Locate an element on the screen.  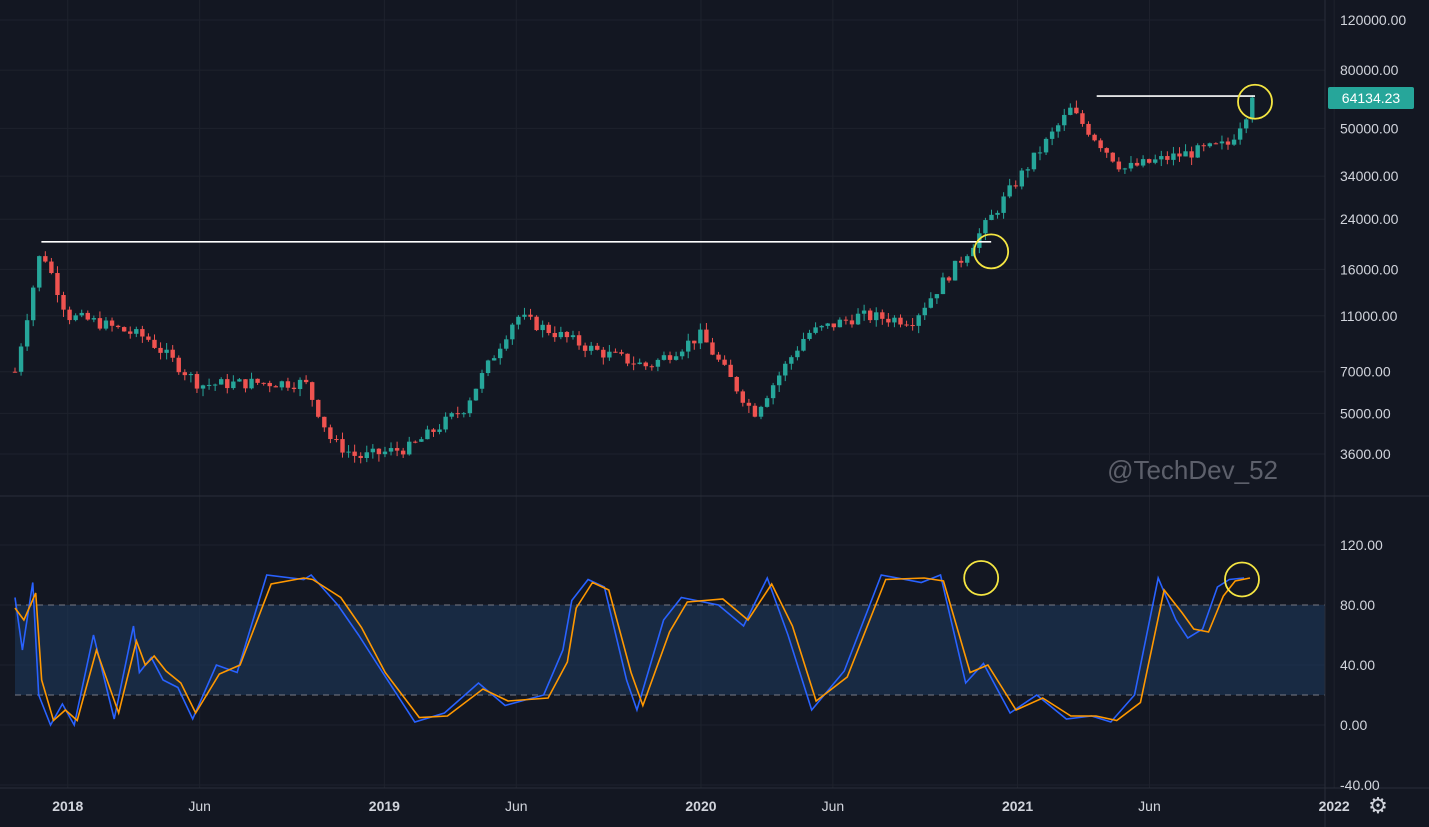
time-tick-label: 2018 is located at coordinates (67, 806).